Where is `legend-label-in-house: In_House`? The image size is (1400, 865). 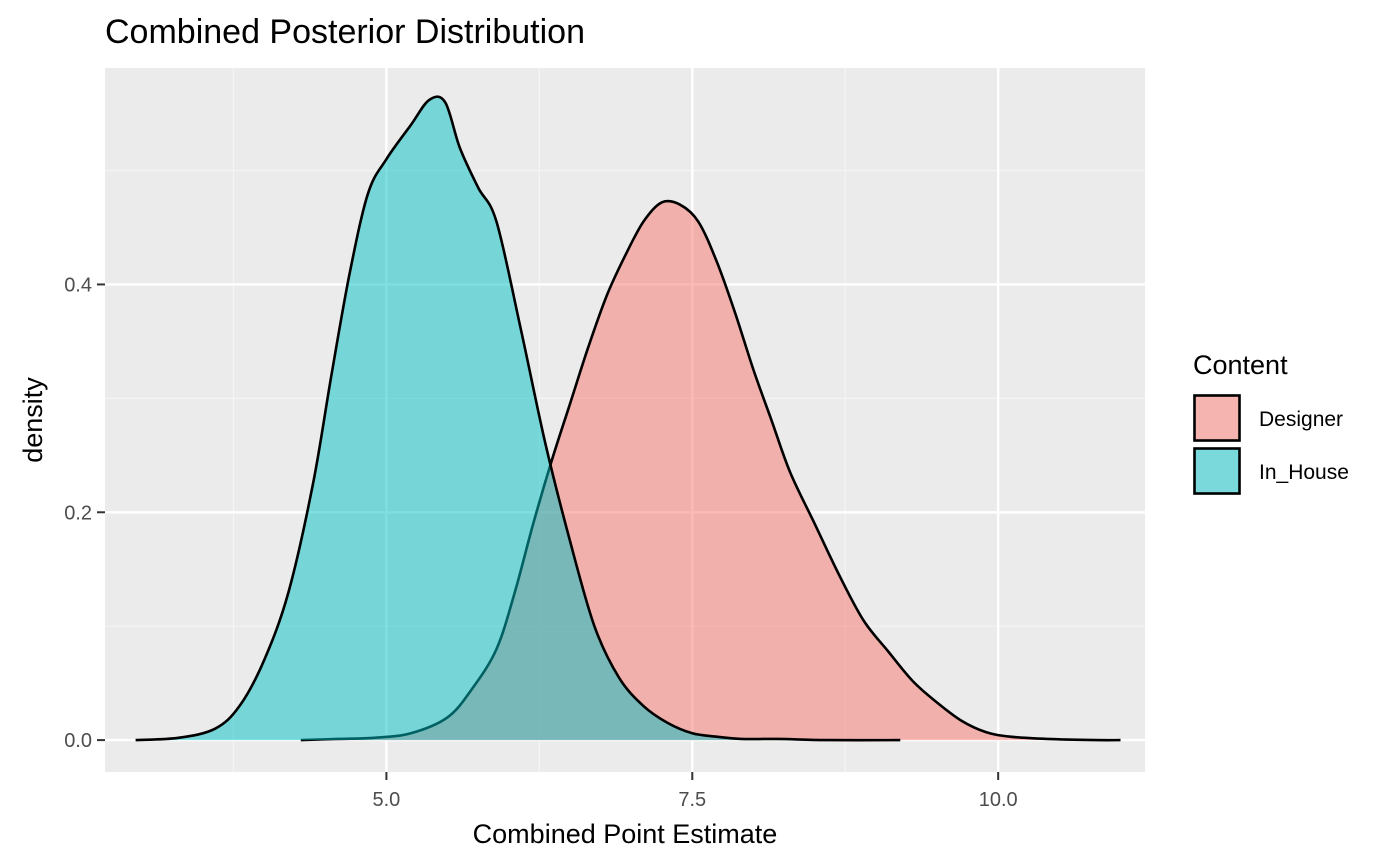 legend-label-in-house: In_House is located at coordinates (1304, 472).